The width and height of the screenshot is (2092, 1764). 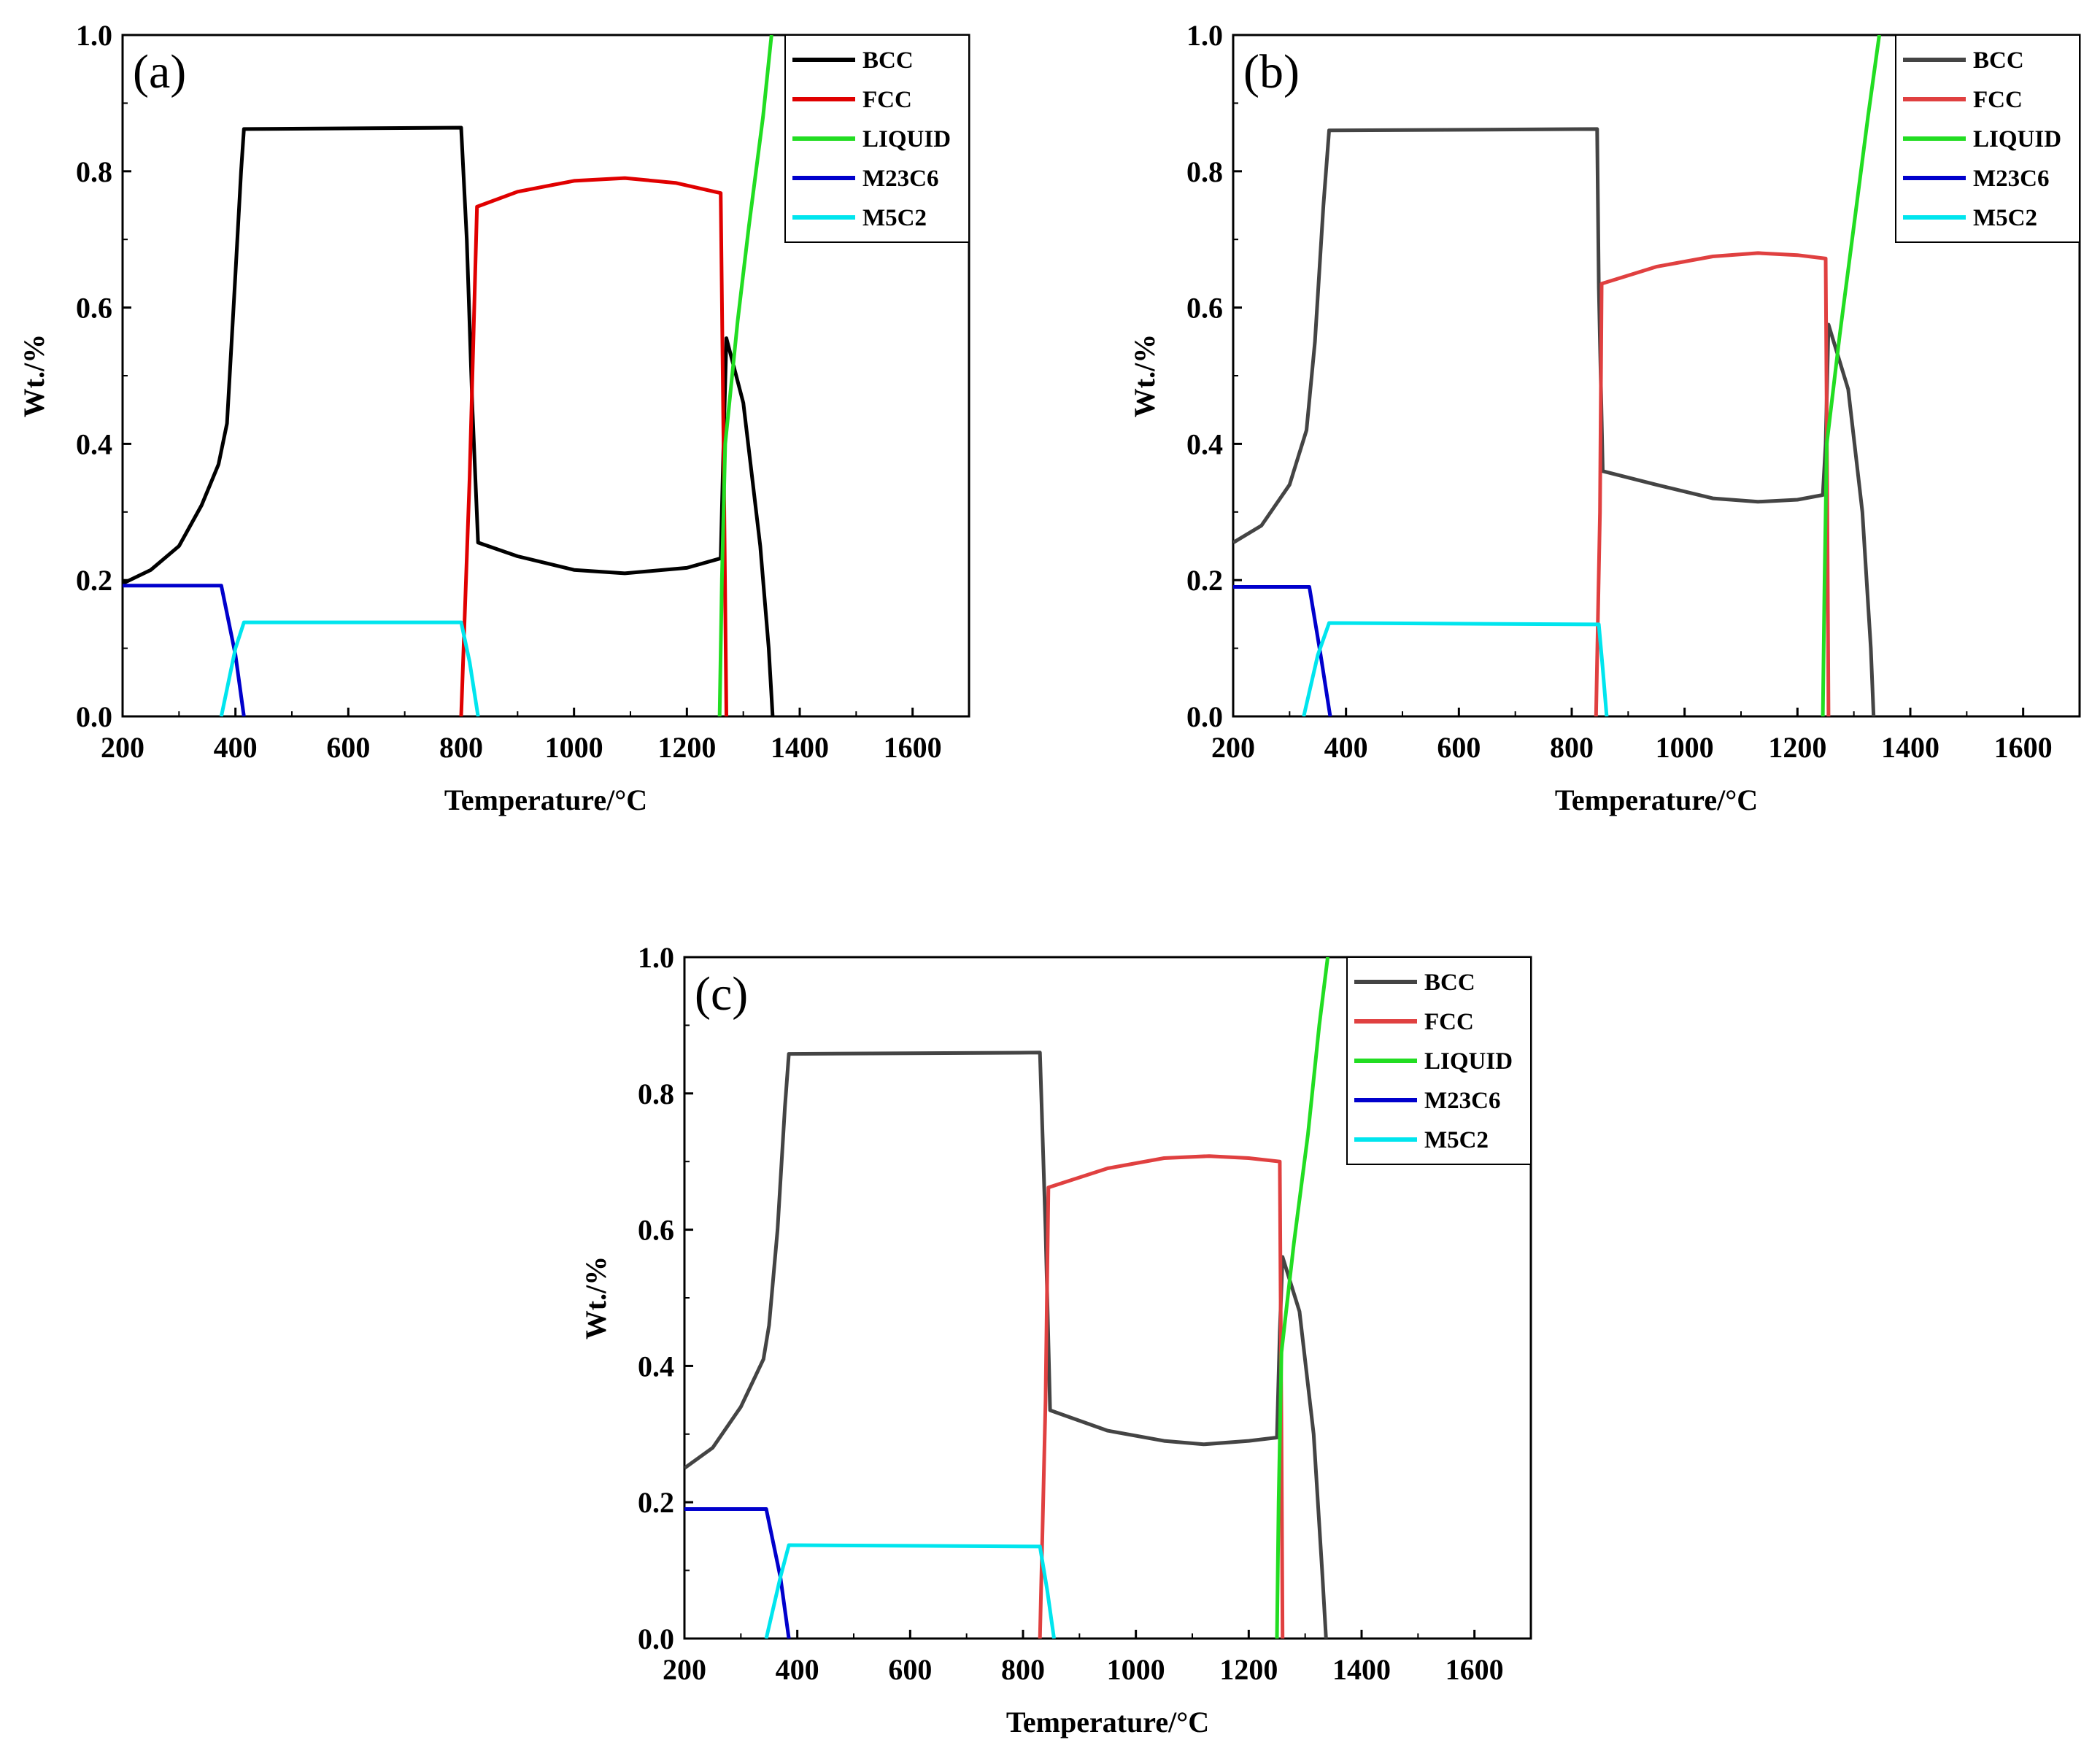 What do you see at coordinates (721, 994) in the screenshot?
I see `panel-label: (c)` at bounding box center [721, 994].